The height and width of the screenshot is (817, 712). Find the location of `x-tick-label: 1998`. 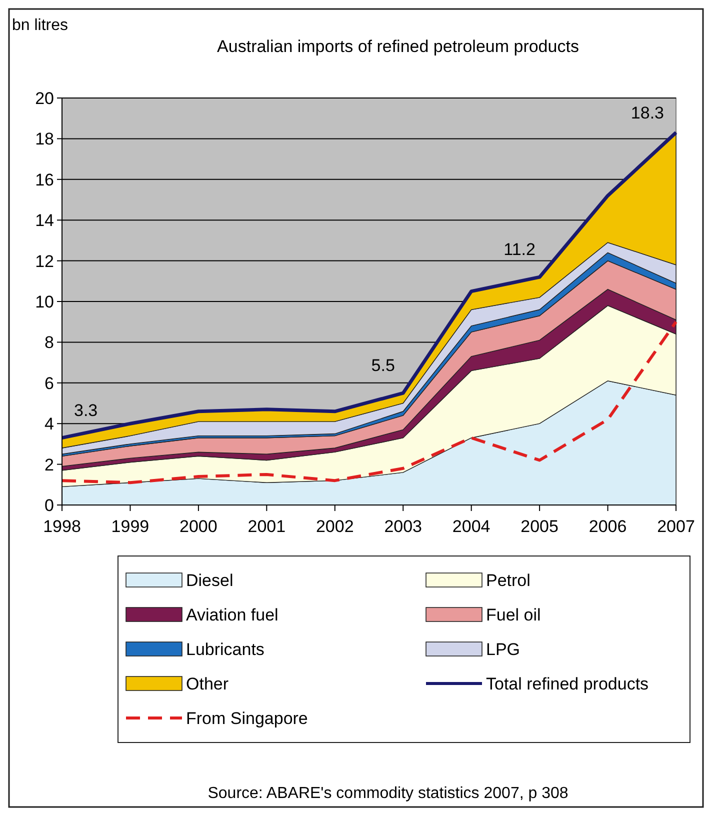

x-tick-label: 1998 is located at coordinates (62, 526).